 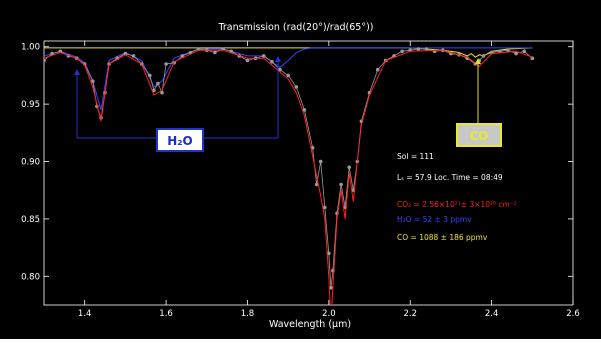 What do you see at coordinates (310, 324) in the screenshot?
I see `x-axis-label: Wavelength (μm)` at bounding box center [310, 324].